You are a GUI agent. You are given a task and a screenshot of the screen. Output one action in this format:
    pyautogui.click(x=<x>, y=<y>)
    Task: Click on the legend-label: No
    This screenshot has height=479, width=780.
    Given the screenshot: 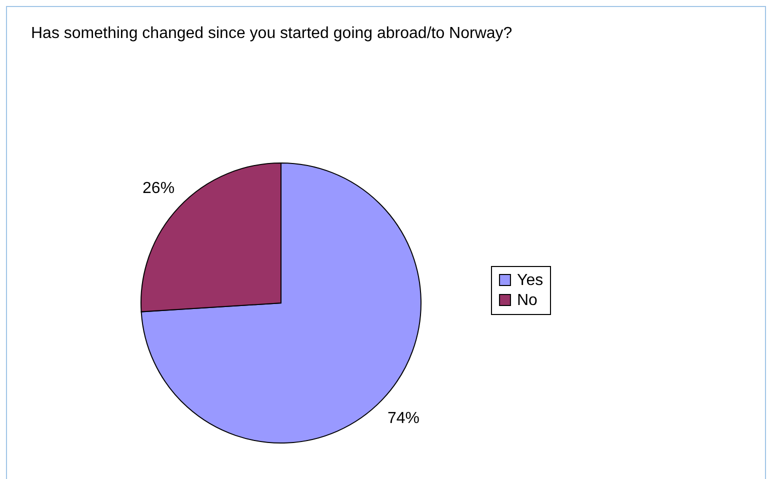 What is the action you would take?
    pyautogui.click(x=527, y=300)
    